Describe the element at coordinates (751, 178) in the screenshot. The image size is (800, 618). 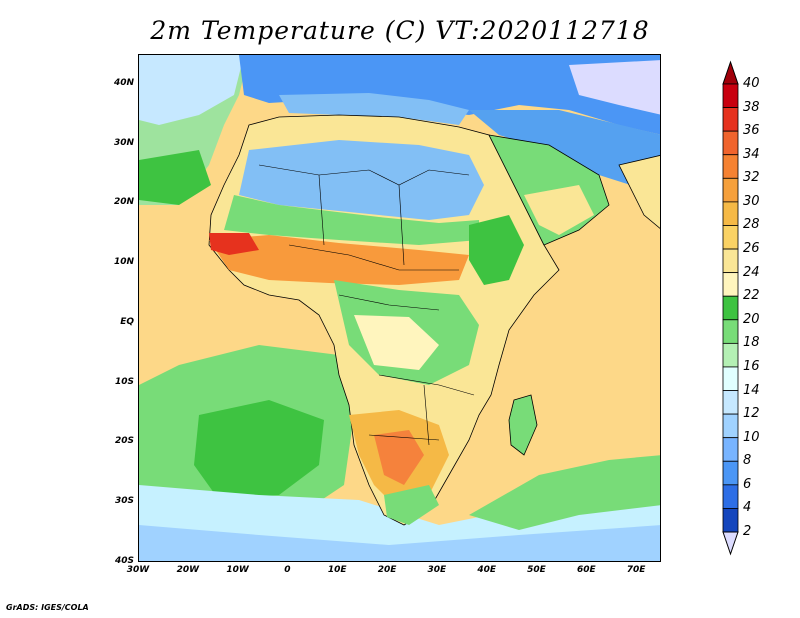
I see `colorbar-tick-label: 32` at that location.